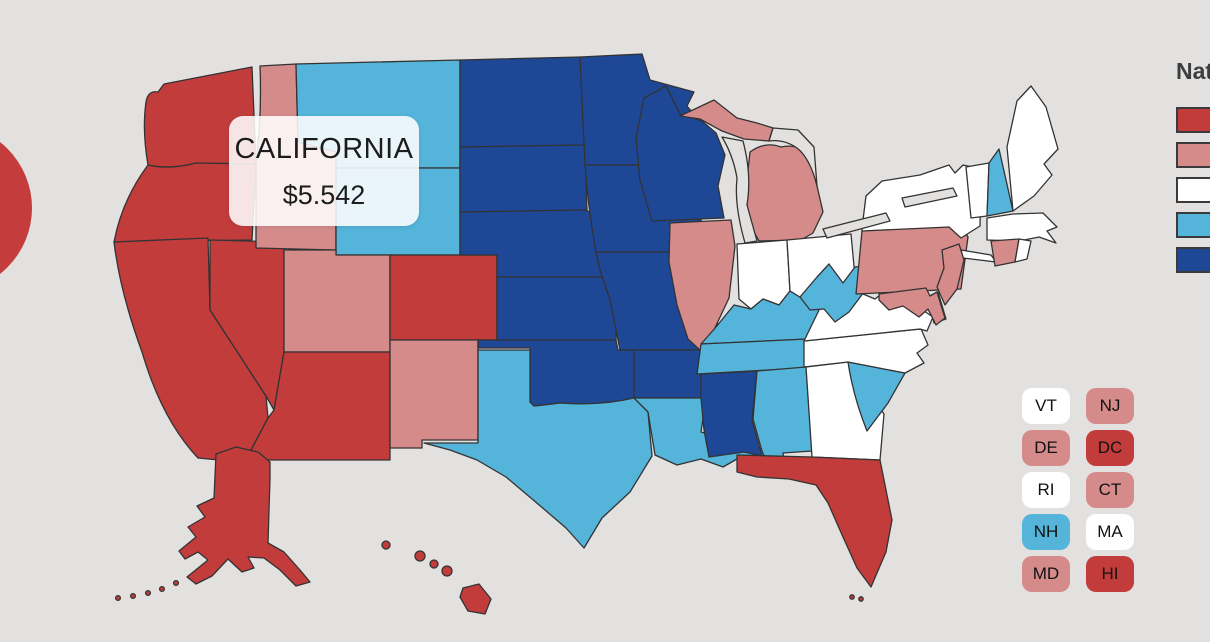  What do you see at coordinates (1110, 532) in the screenshot?
I see `inset-box-ma: MA` at bounding box center [1110, 532].